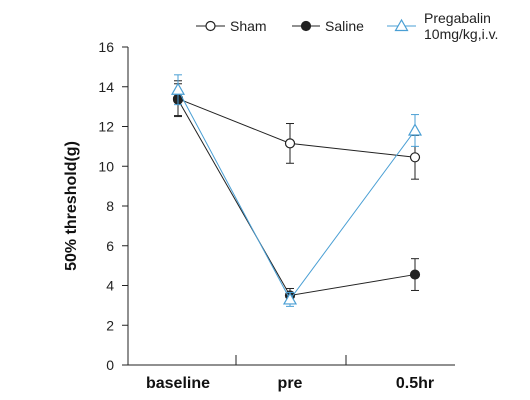  What do you see at coordinates (106, 166) in the screenshot?
I see `y-tick-label: 10` at bounding box center [106, 166].